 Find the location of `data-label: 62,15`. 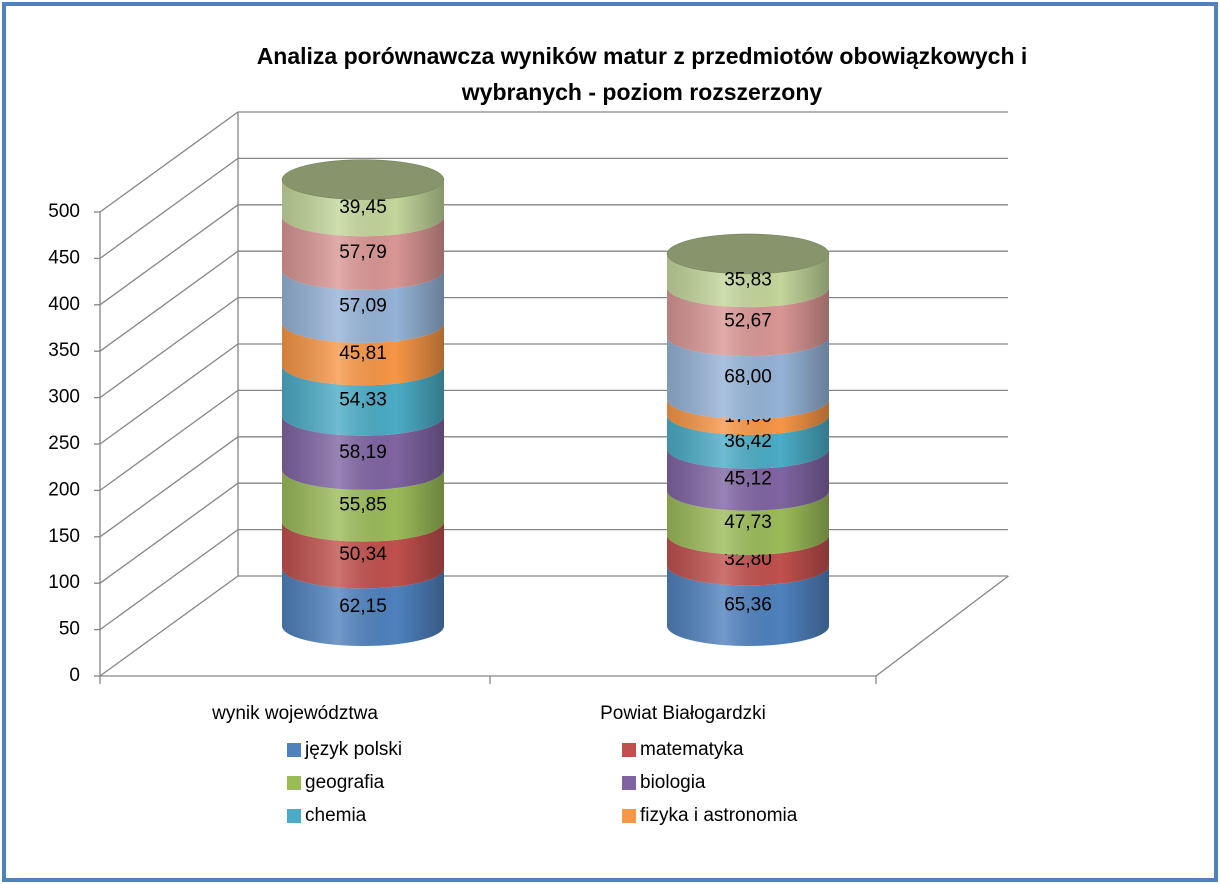

data-label: 62,15 is located at coordinates (363, 606).